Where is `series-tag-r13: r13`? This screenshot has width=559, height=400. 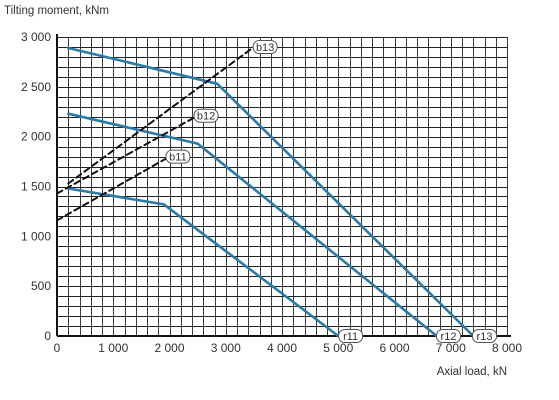
series-tag-r13: r13 is located at coordinates (484, 336).